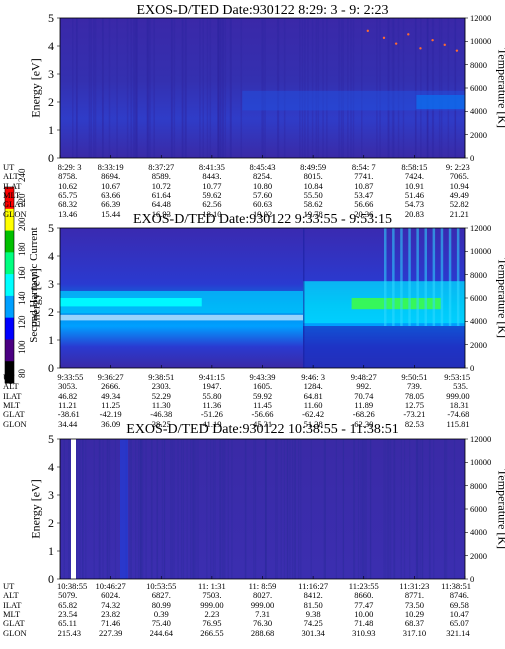  What do you see at coordinates (408, 34) in the screenshot?
I see `temperature-point` at bounding box center [408, 34].